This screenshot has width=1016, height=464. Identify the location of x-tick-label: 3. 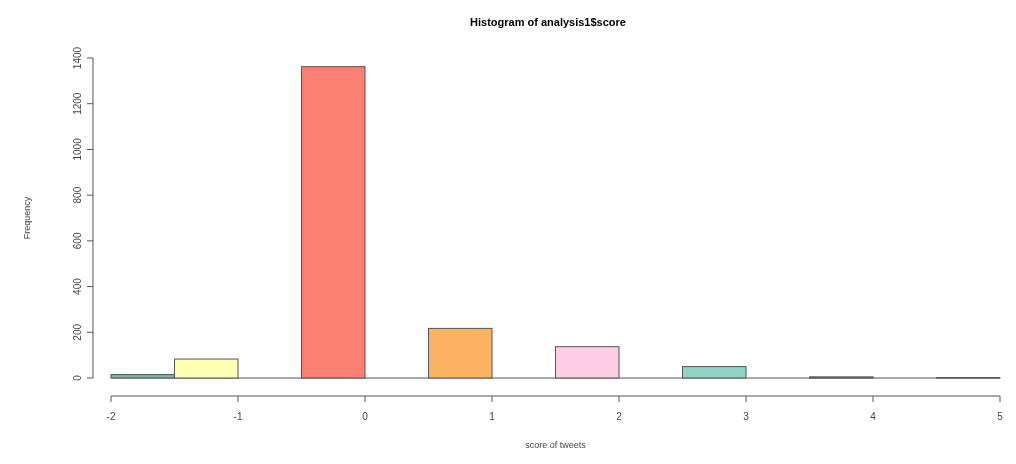
(746, 416).